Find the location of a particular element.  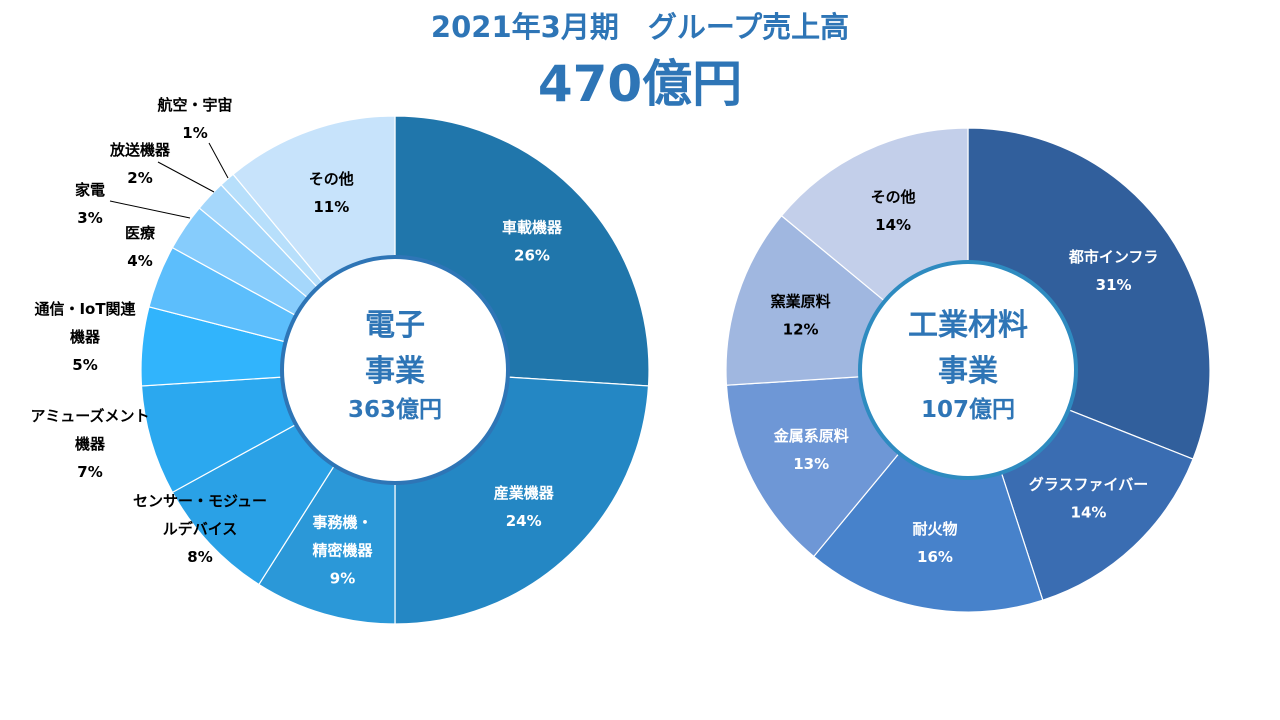

center-value: 363億円 is located at coordinates (395, 409).